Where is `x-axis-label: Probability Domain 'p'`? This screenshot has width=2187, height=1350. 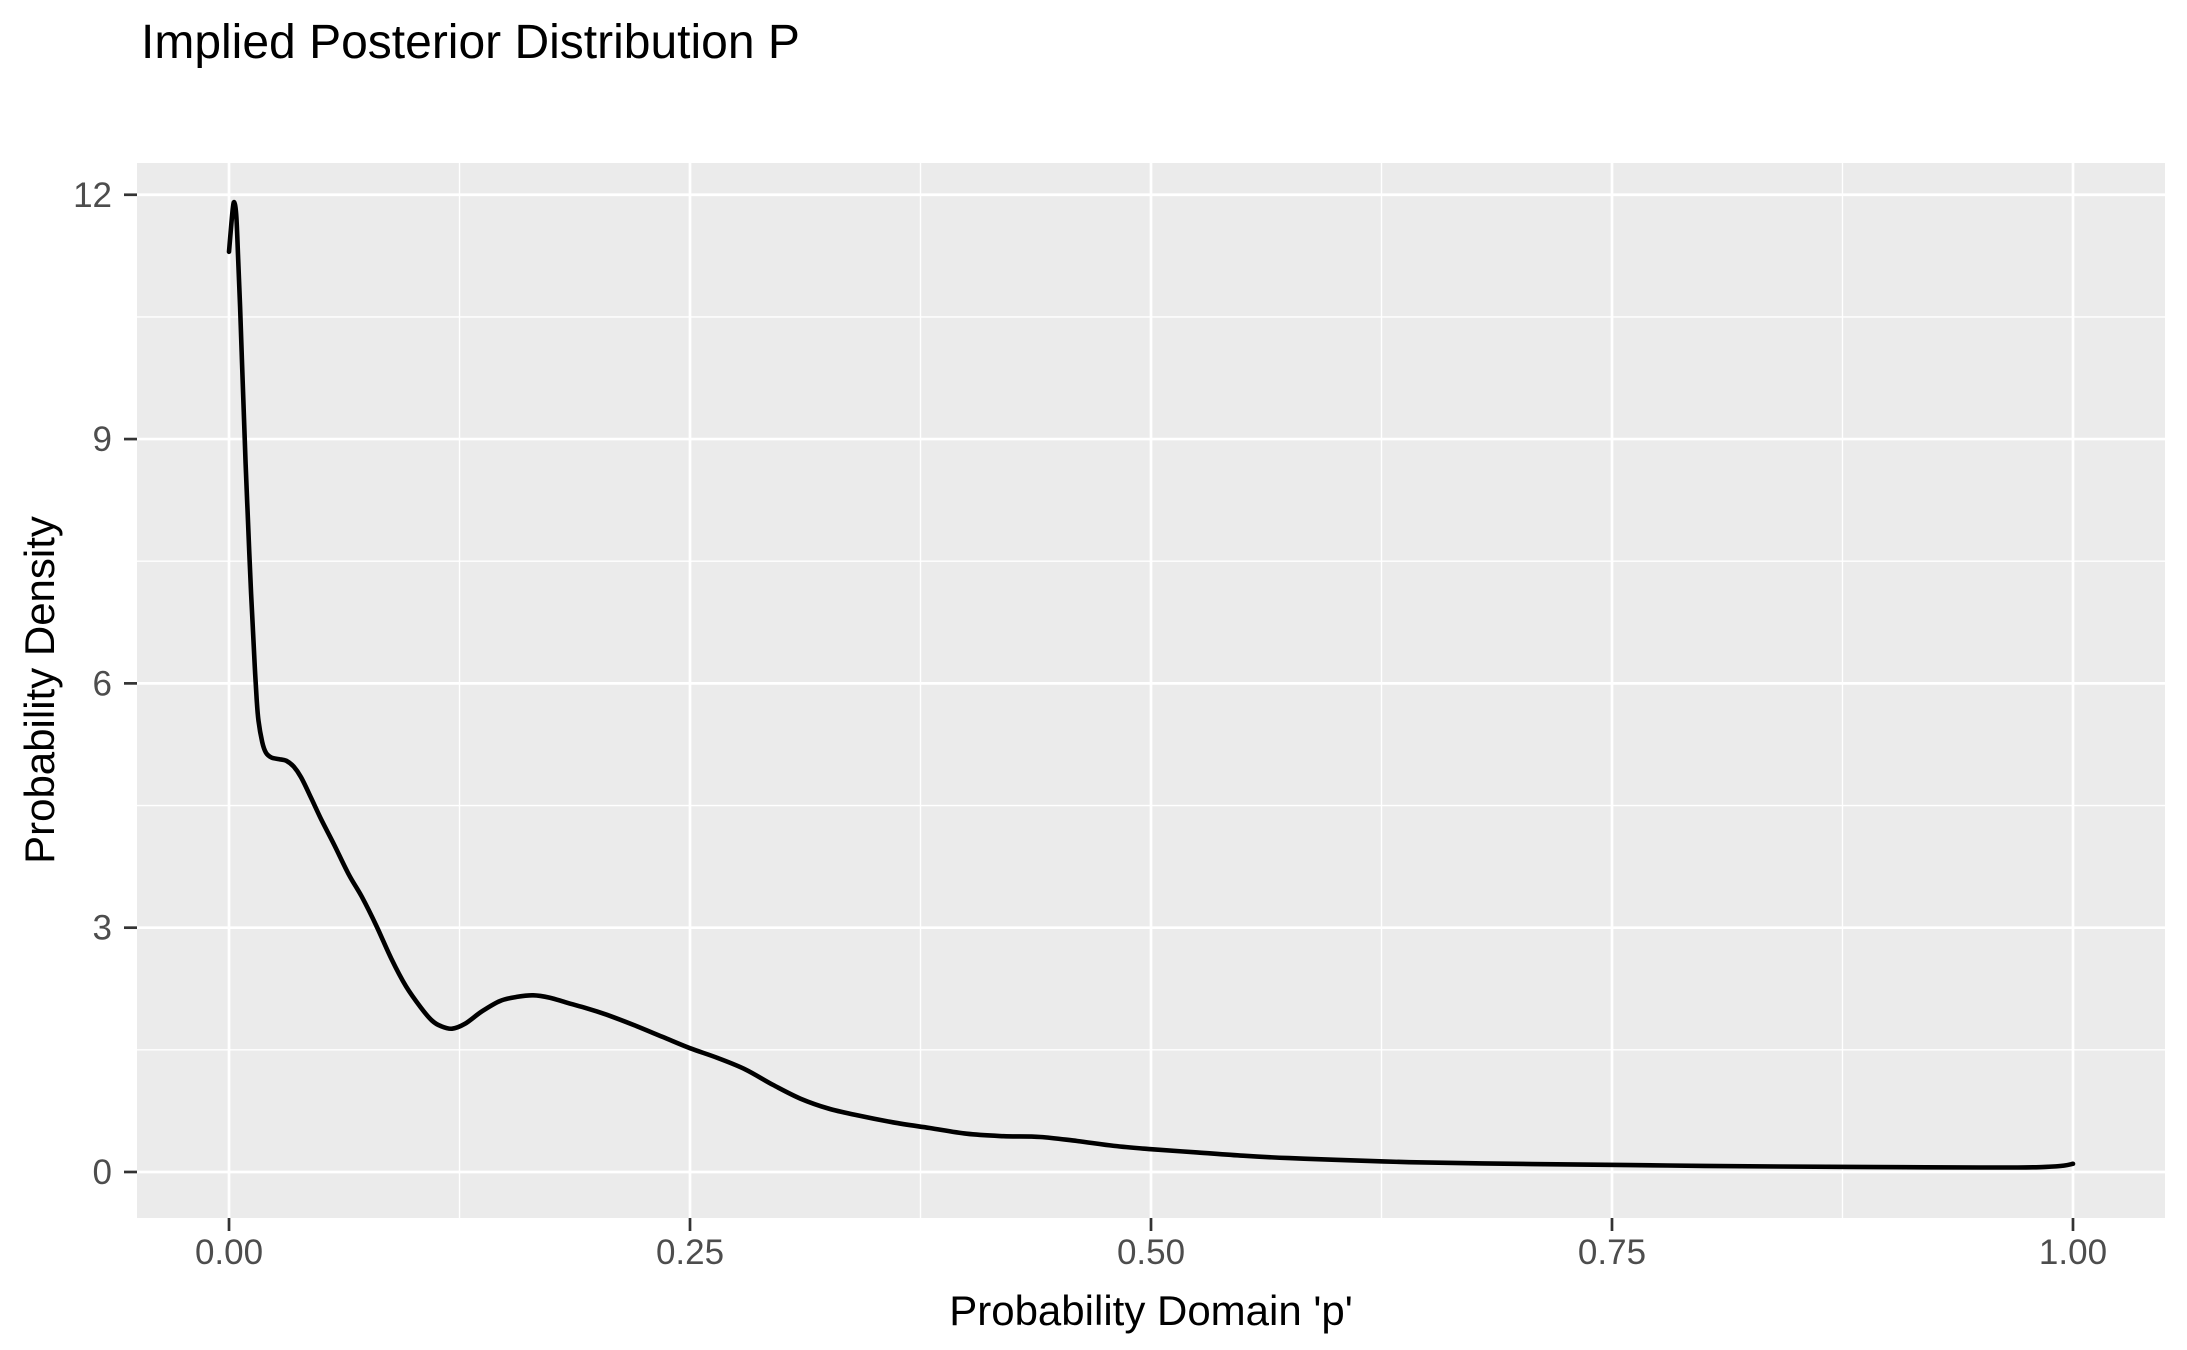 x-axis-label: Probability Domain 'p' is located at coordinates (1151, 1310).